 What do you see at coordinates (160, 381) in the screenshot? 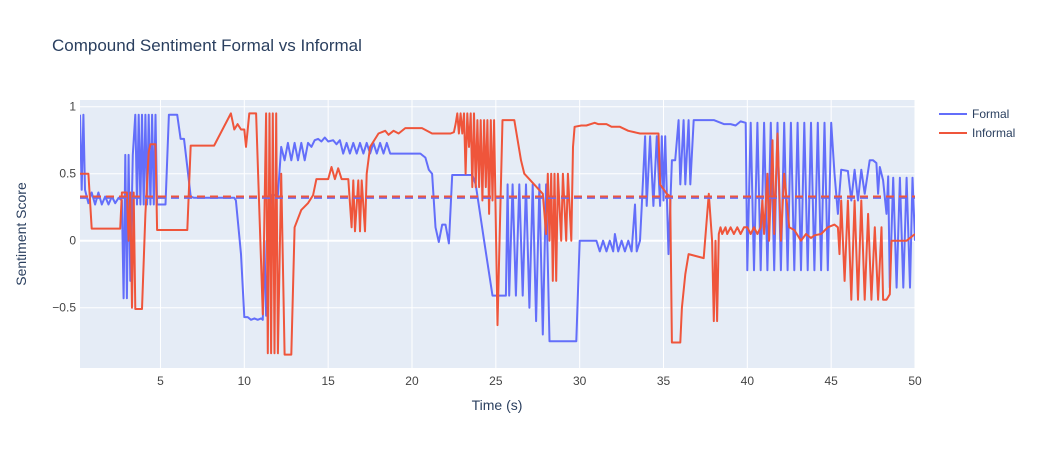
I see `x-tick-label: 5` at bounding box center [160, 381].